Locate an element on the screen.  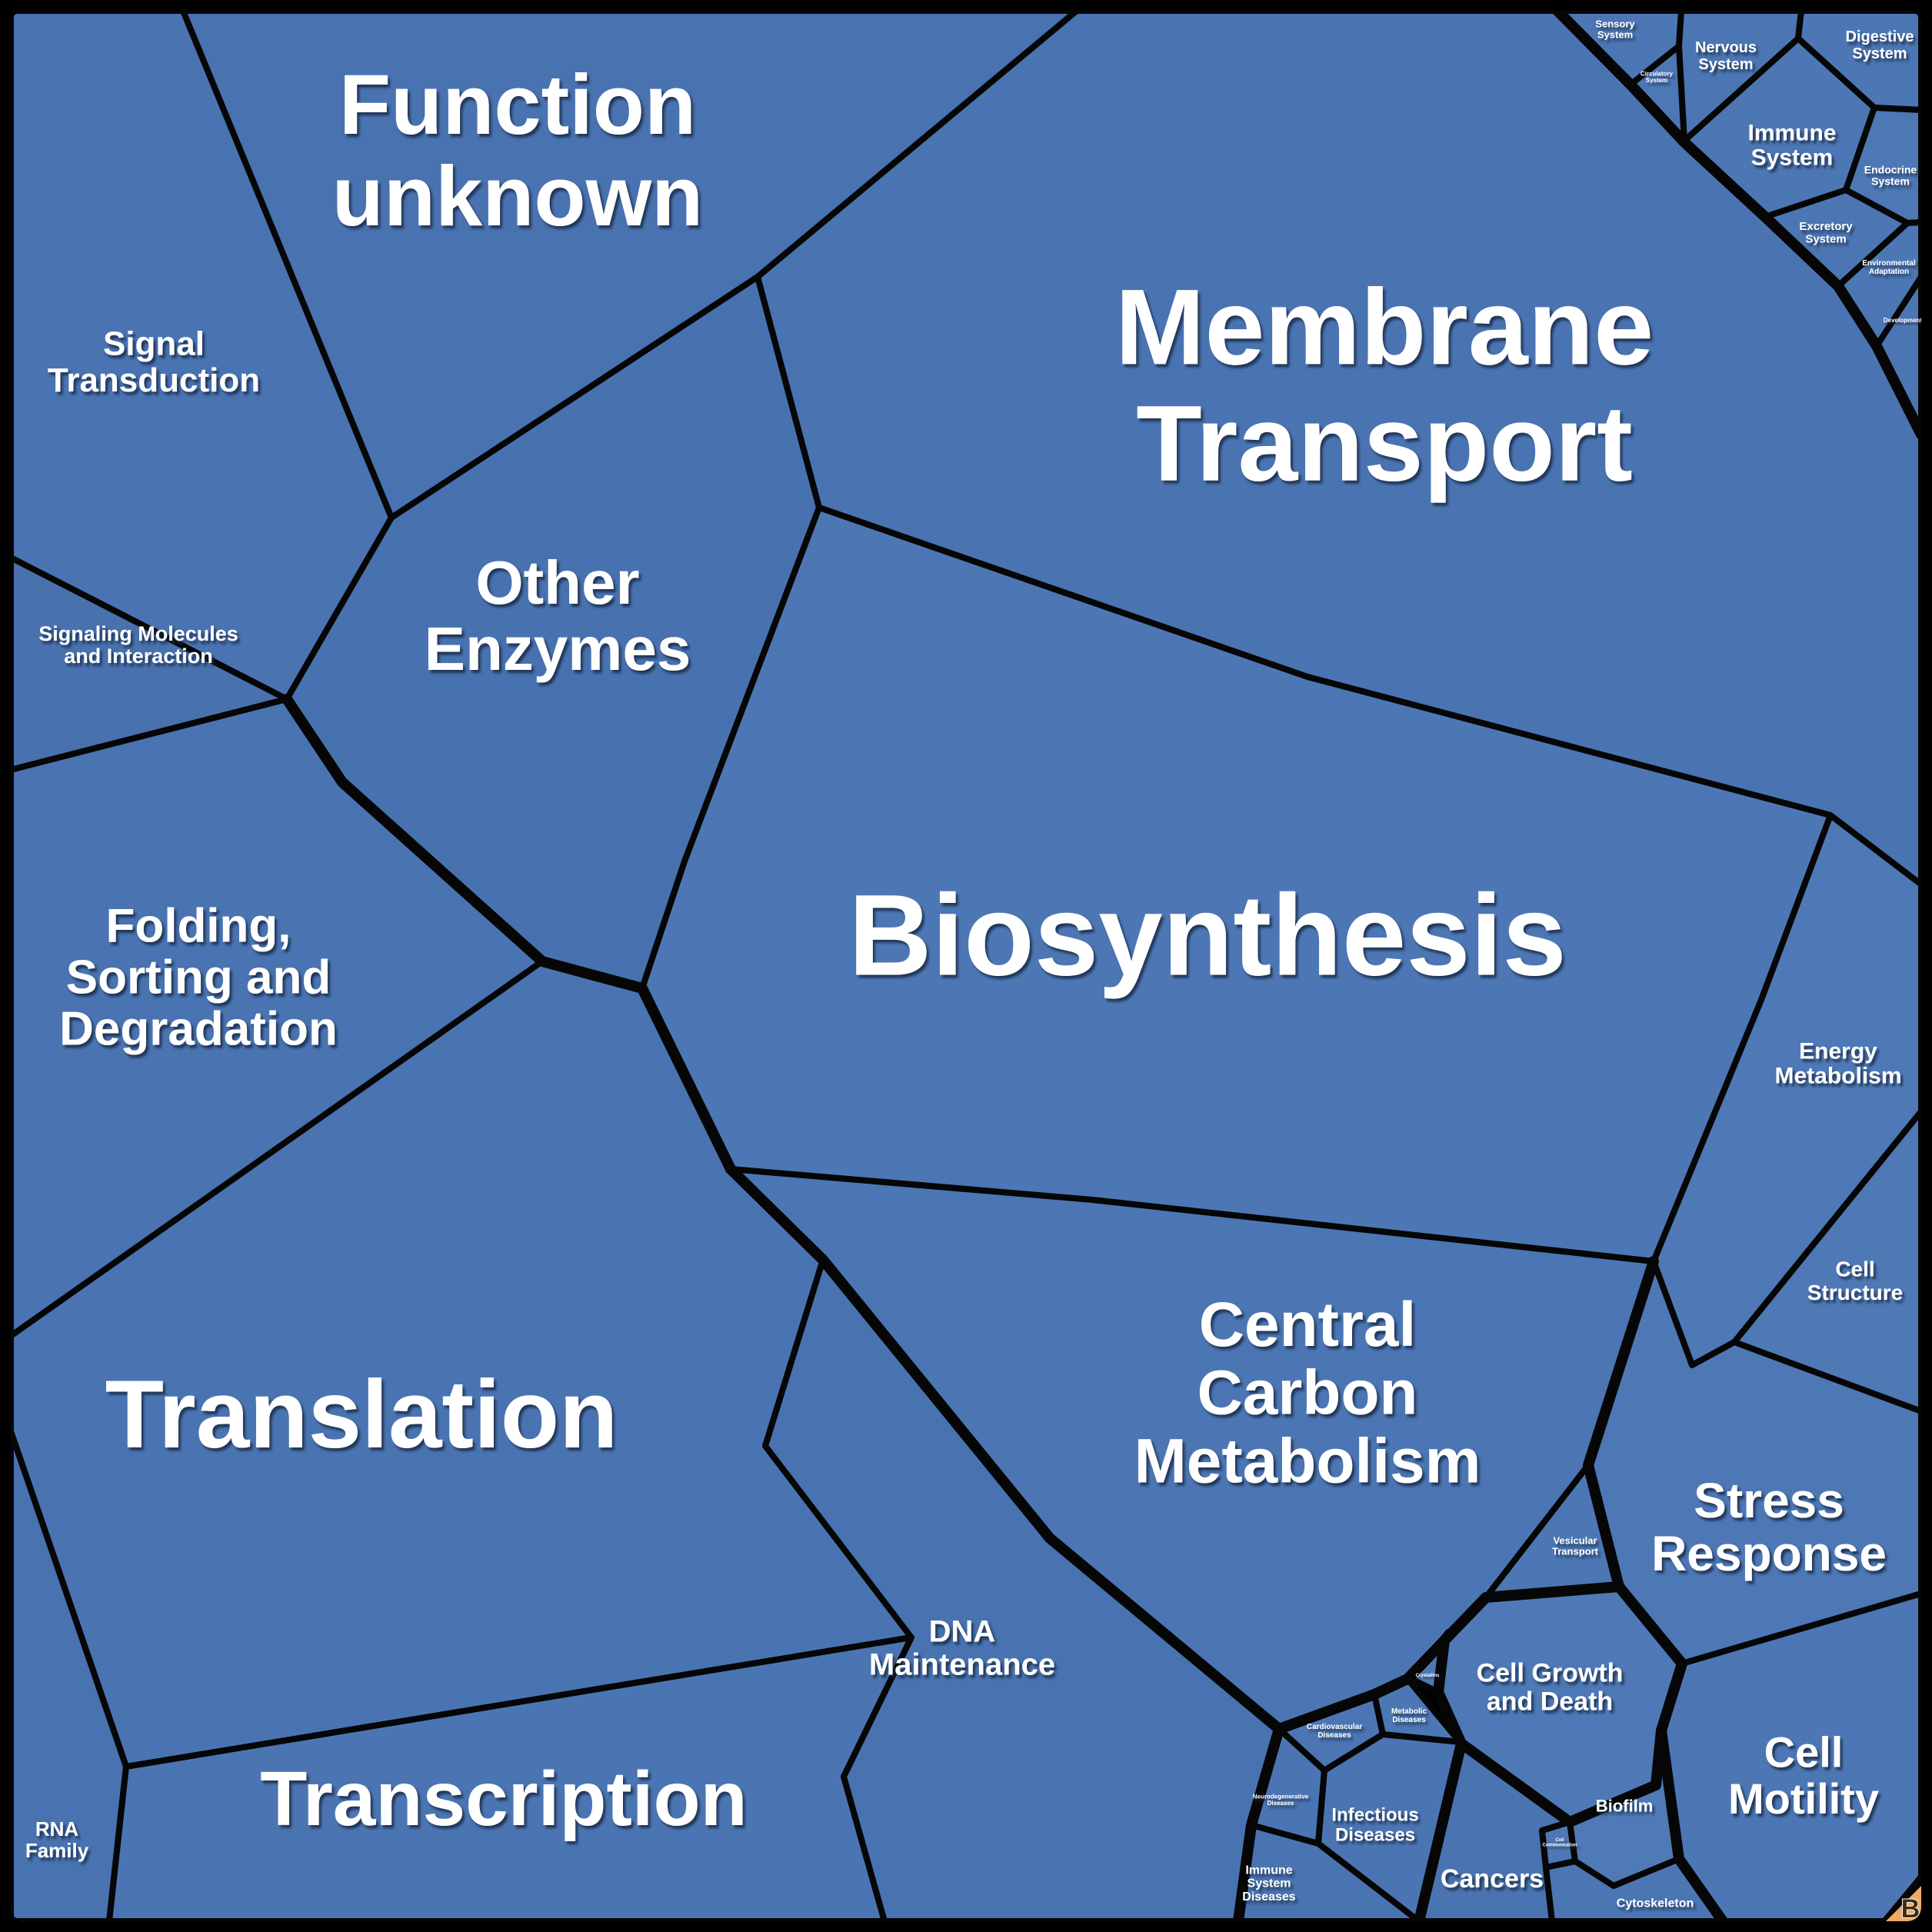
label-energy-metabolism: Energy Metabolism is located at coordinates (1837, 1063).